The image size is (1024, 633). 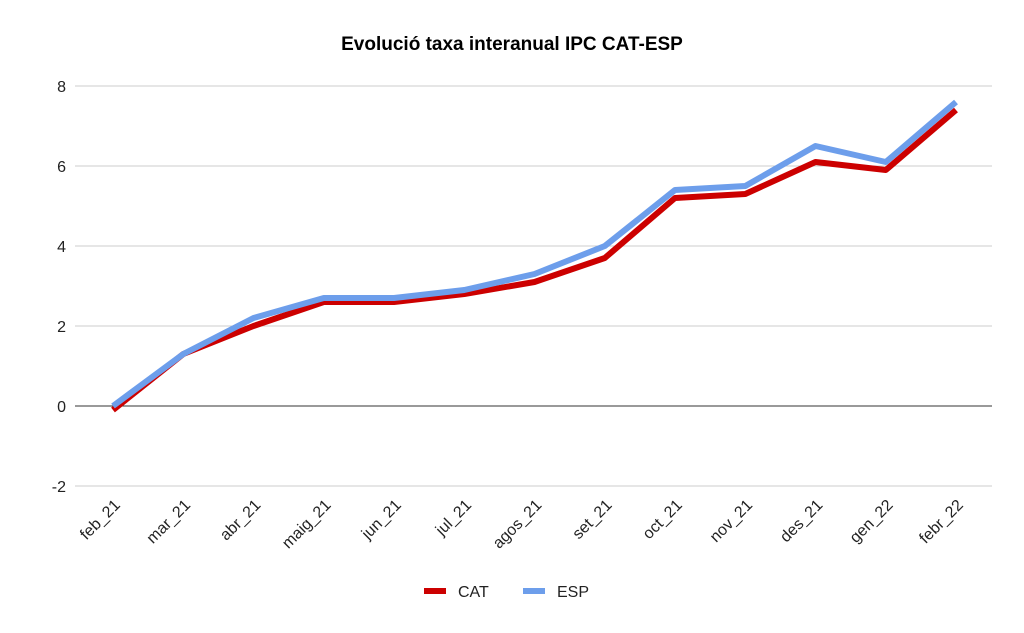 I want to click on x-tick-label: jul_21, so click(x=453, y=518).